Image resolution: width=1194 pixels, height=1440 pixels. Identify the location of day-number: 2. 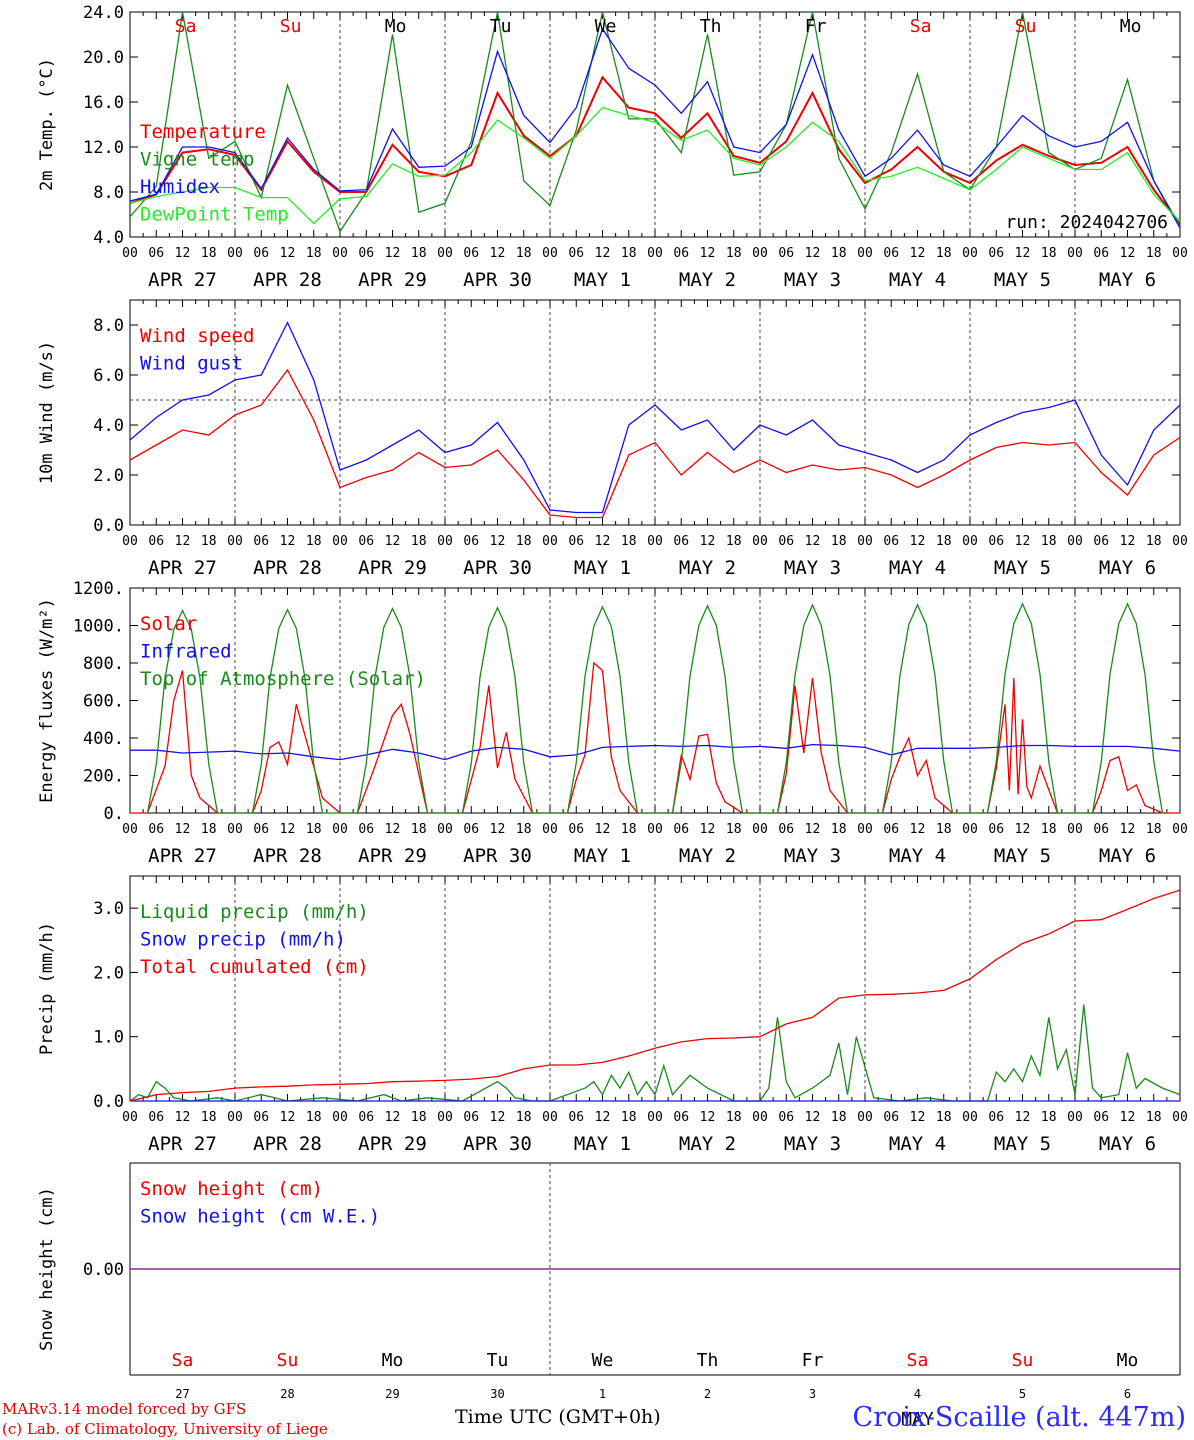
(707, 1394).